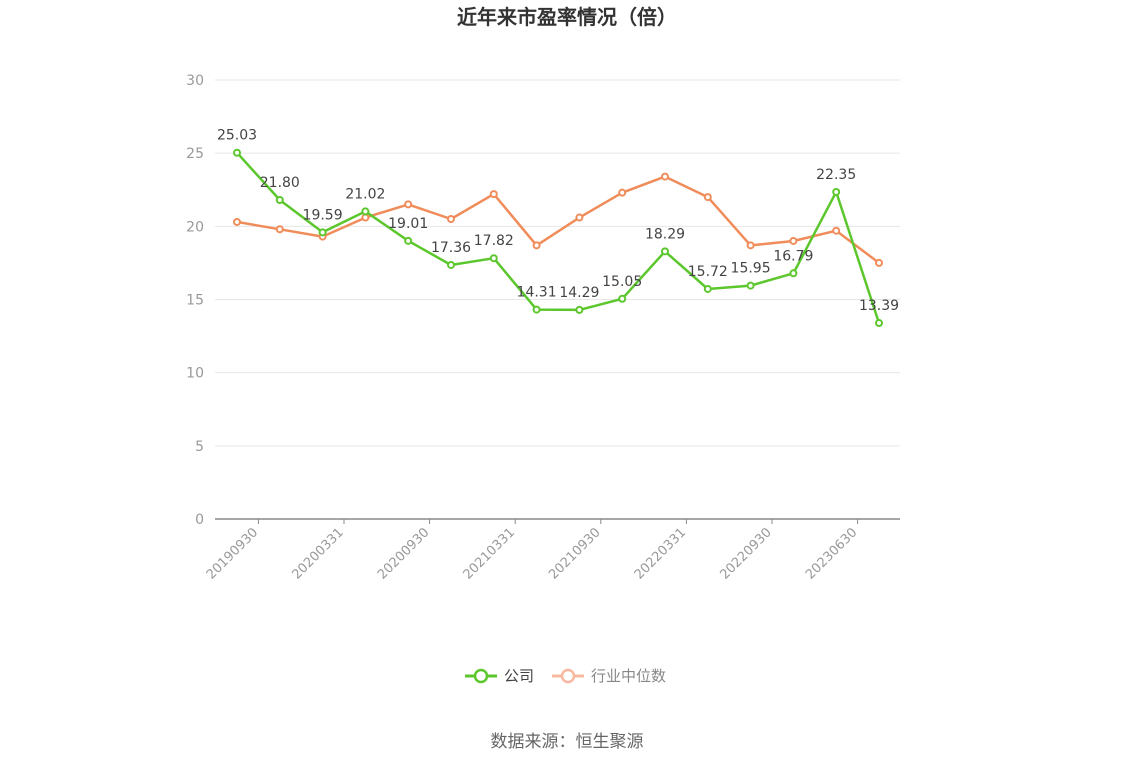 The height and width of the screenshot is (766, 1134). What do you see at coordinates (365, 194) in the screenshot?
I see `data-label: 21.02` at bounding box center [365, 194].